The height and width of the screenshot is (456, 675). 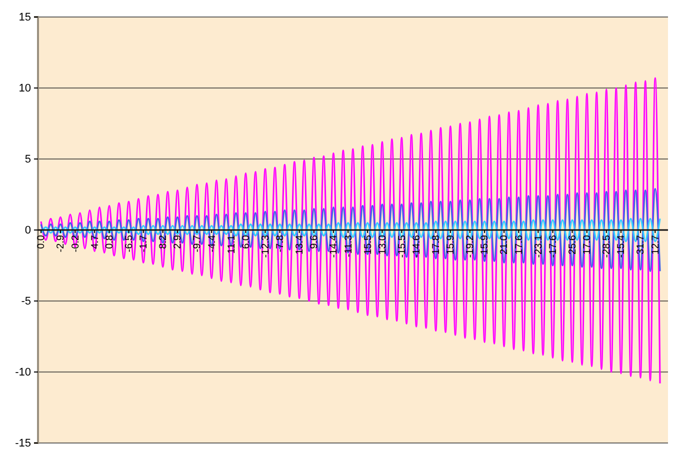 I want to click on y-tick-label: 5, so click(x=27, y=160).